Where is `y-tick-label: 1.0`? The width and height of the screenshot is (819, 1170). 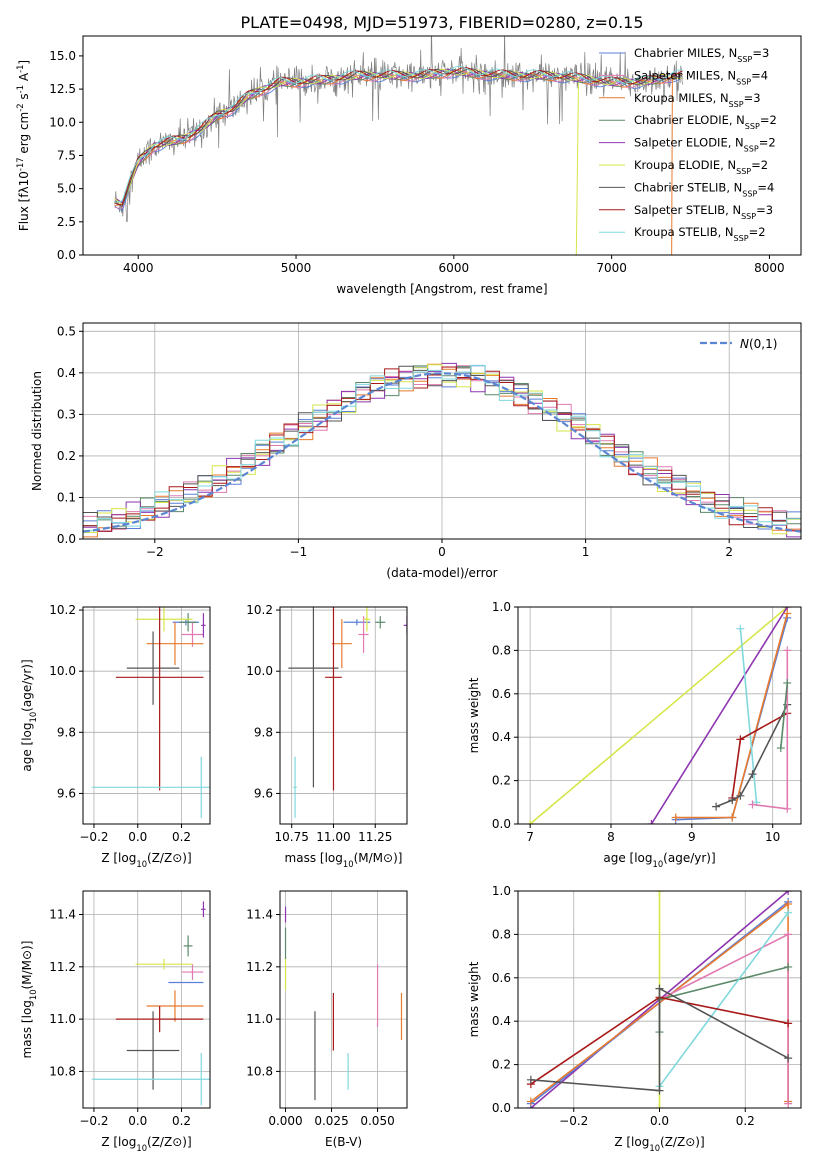 y-tick-label: 1.0 is located at coordinates (501, 607).